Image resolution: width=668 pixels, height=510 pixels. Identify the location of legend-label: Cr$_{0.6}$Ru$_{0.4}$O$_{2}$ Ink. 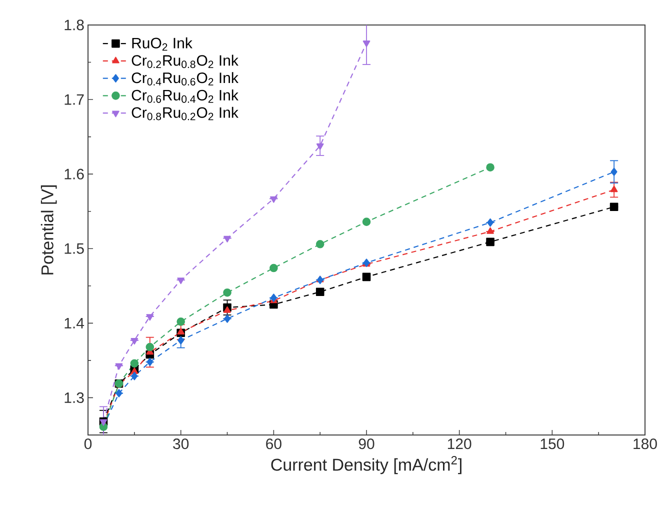
(185, 96).